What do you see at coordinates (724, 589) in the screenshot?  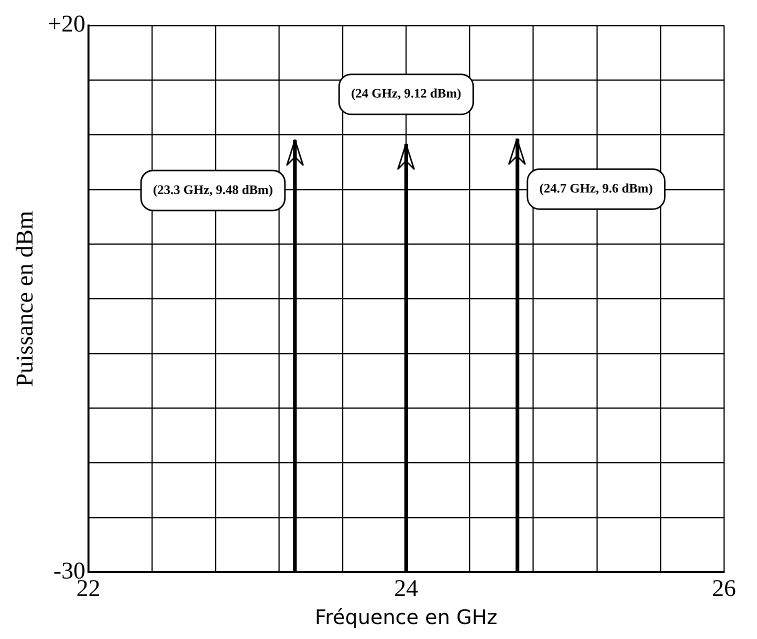 I see `x-tick-label: 26` at bounding box center [724, 589].